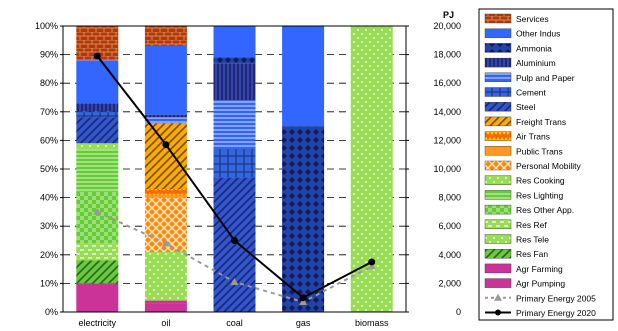 The image size is (618, 331). What do you see at coordinates (447, 83) in the screenshot?
I see `y-right-tick-label: 16,000` at bounding box center [447, 83].